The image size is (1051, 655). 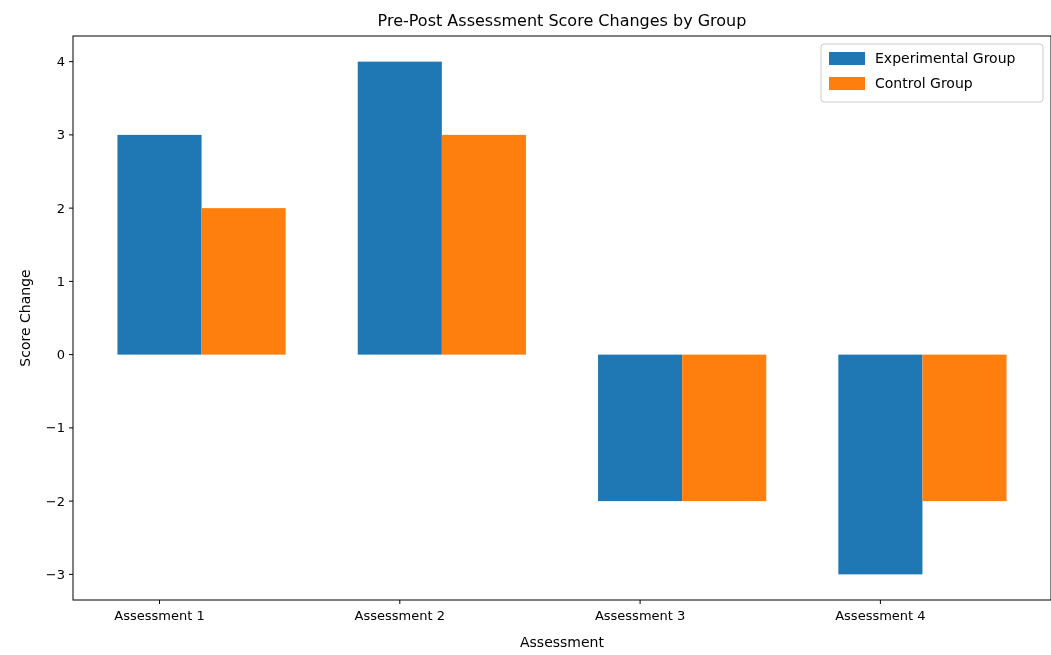 I want to click on y-tick-label: 3, so click(x=60, y=135).